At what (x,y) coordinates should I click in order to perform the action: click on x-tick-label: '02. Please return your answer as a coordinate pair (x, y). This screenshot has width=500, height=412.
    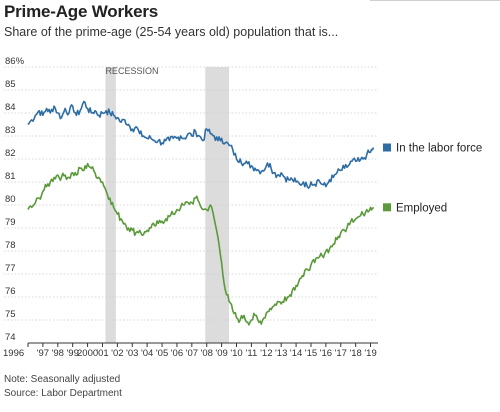
    Looking at the image, I should click on (117, 353).